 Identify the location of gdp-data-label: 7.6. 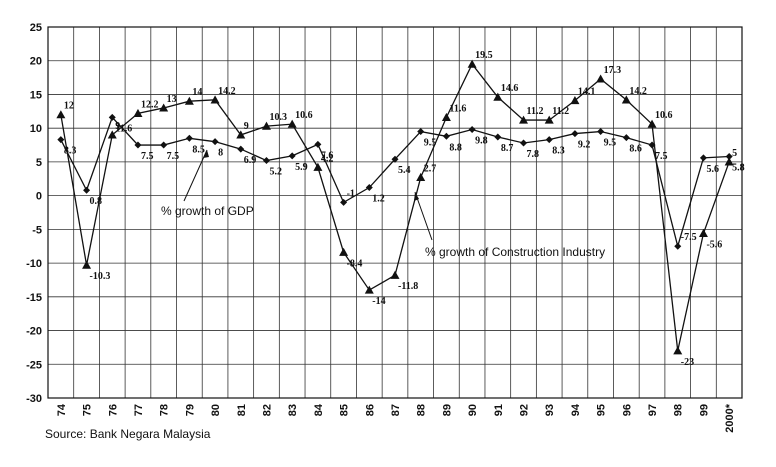
(327, 155).